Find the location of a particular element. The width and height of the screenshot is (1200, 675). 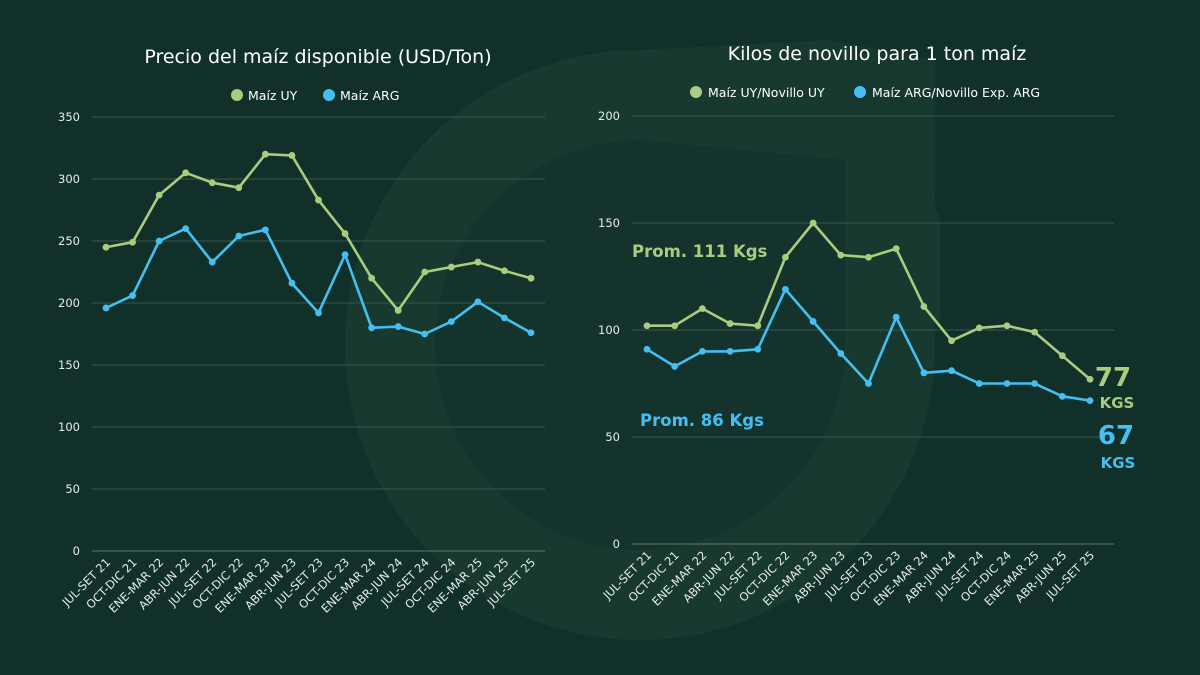

chart-left-legend: Maíz UY Maíz ARG is located at coordinates (315, 95).